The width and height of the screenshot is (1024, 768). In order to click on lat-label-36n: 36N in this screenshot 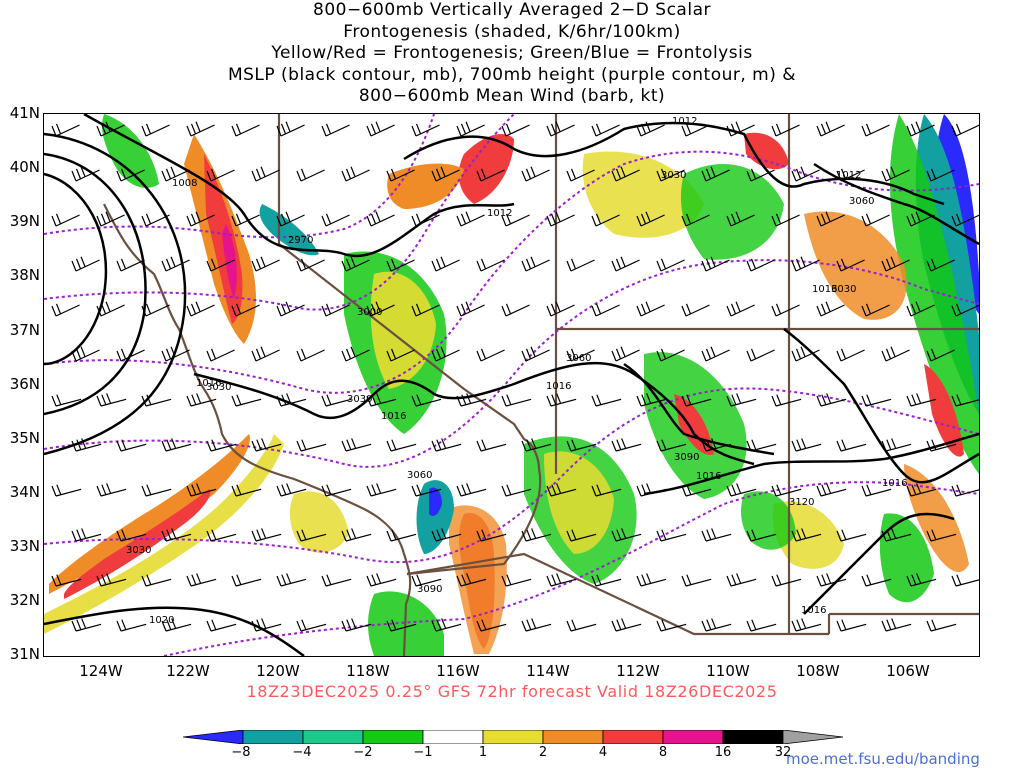, I will do `click(24, 384)`.